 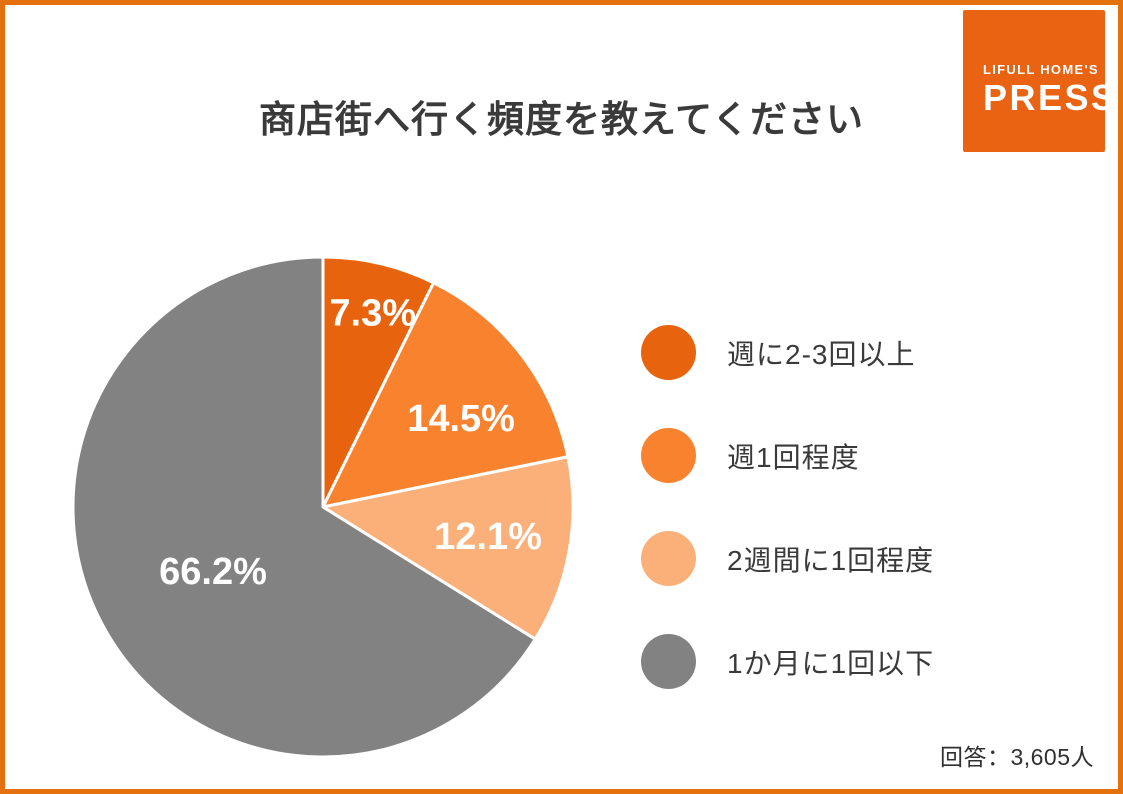 I want to click on pie-slice-label-2: 12.1%, so click(x=488, y=537).